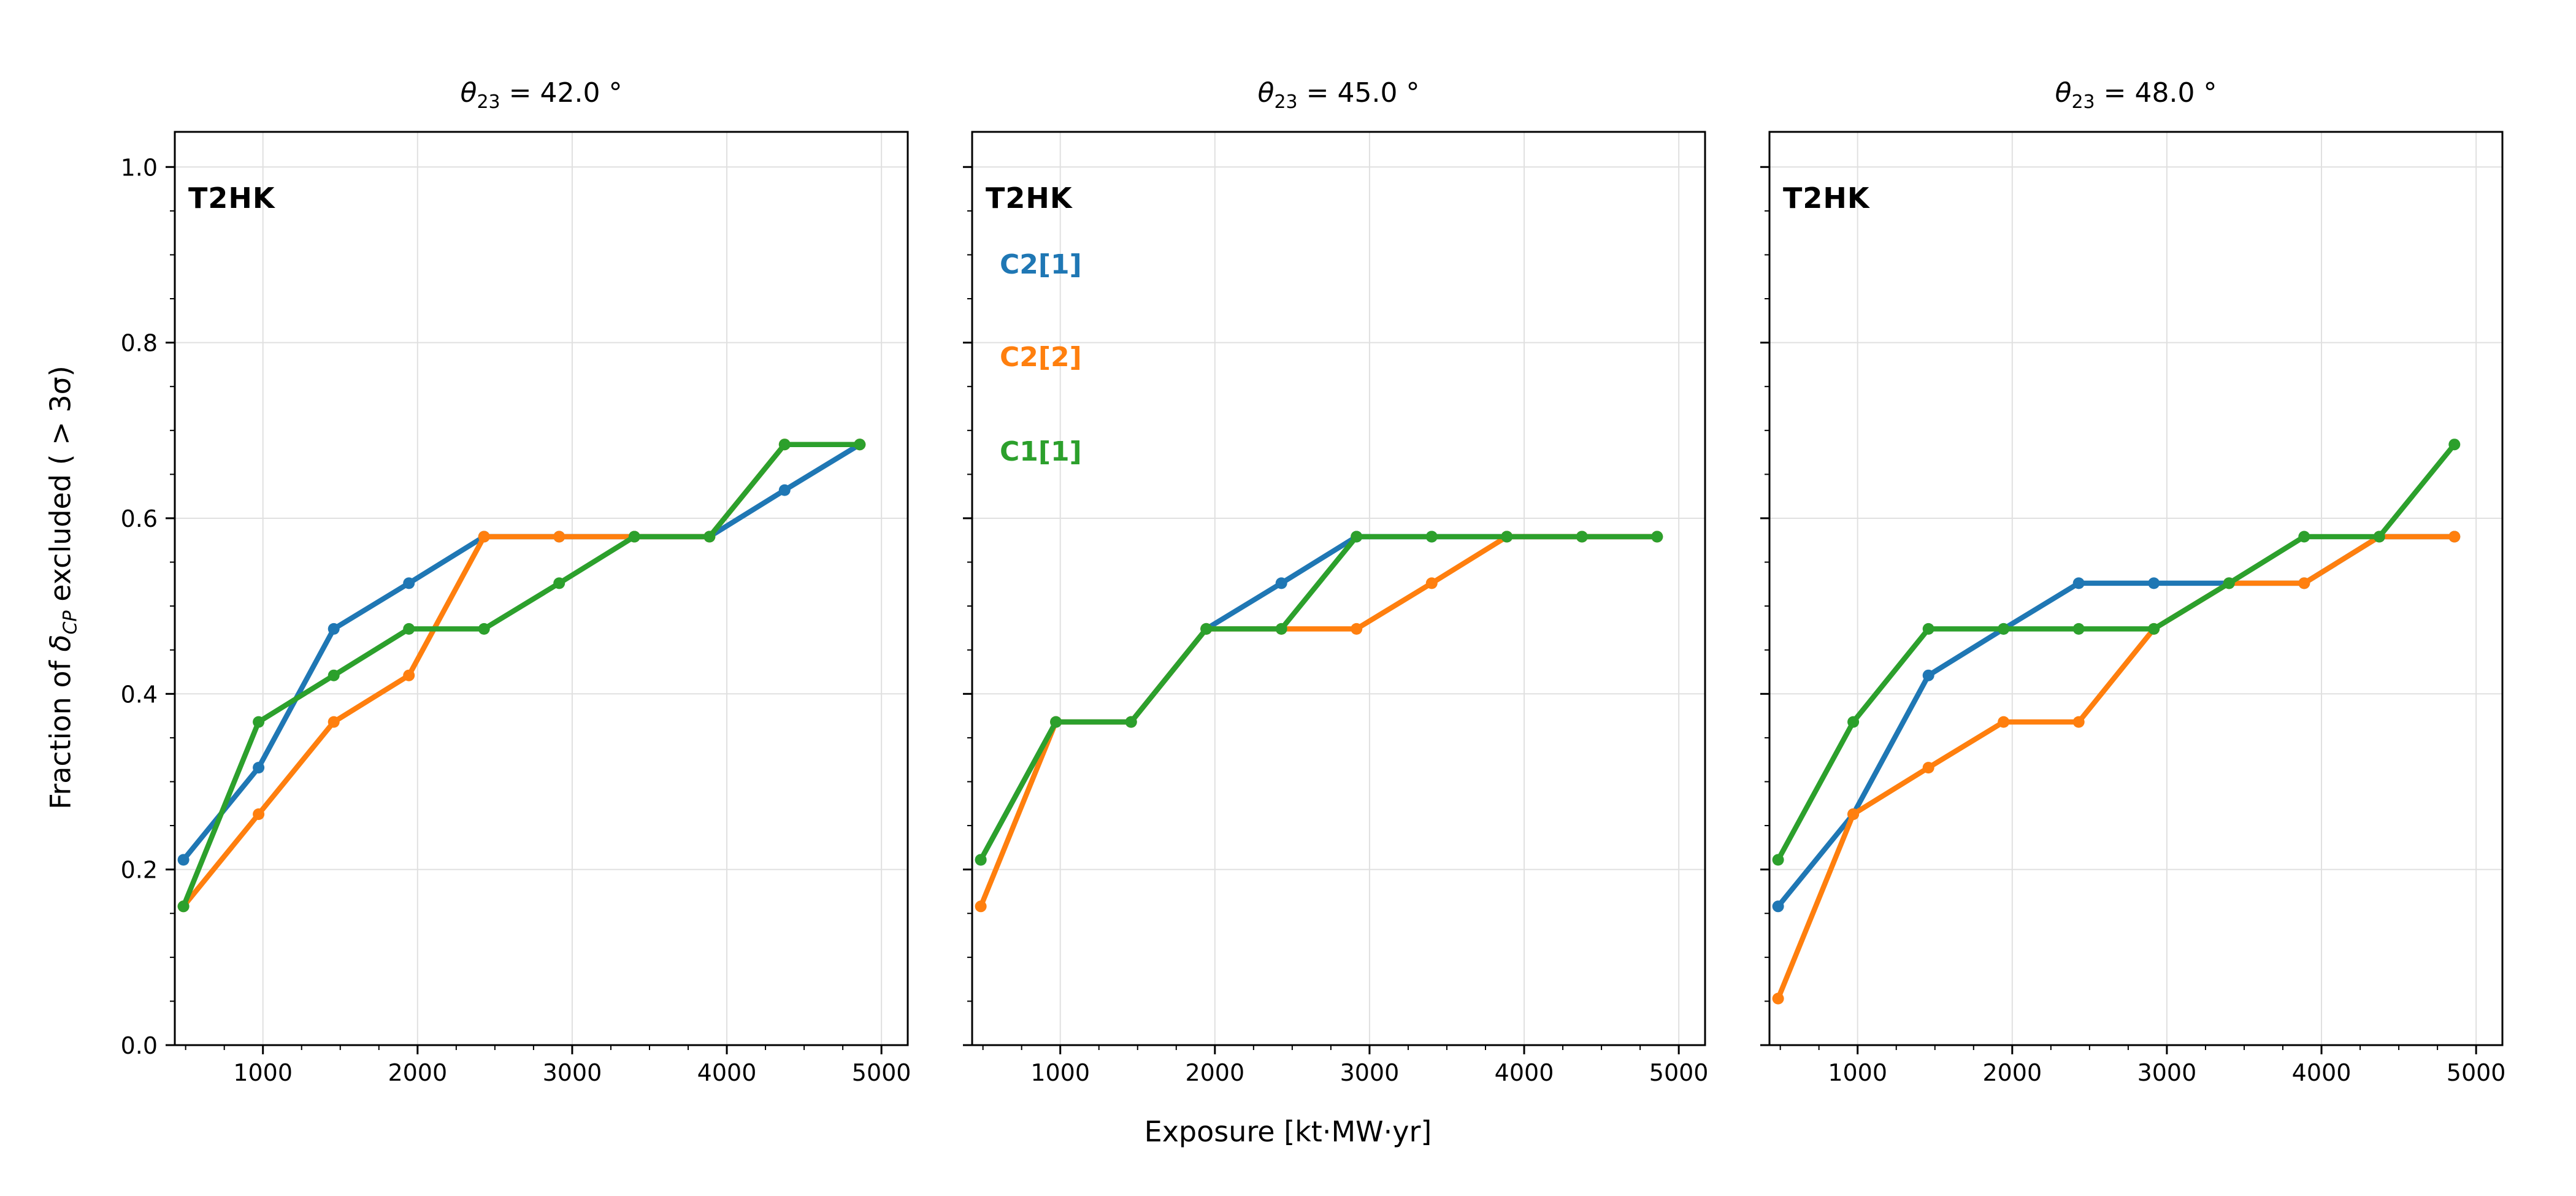  Describe the element at coordinates (1041, 451) in the screenshot. I see `legend-item-c1-1: C1[1]` at that location.